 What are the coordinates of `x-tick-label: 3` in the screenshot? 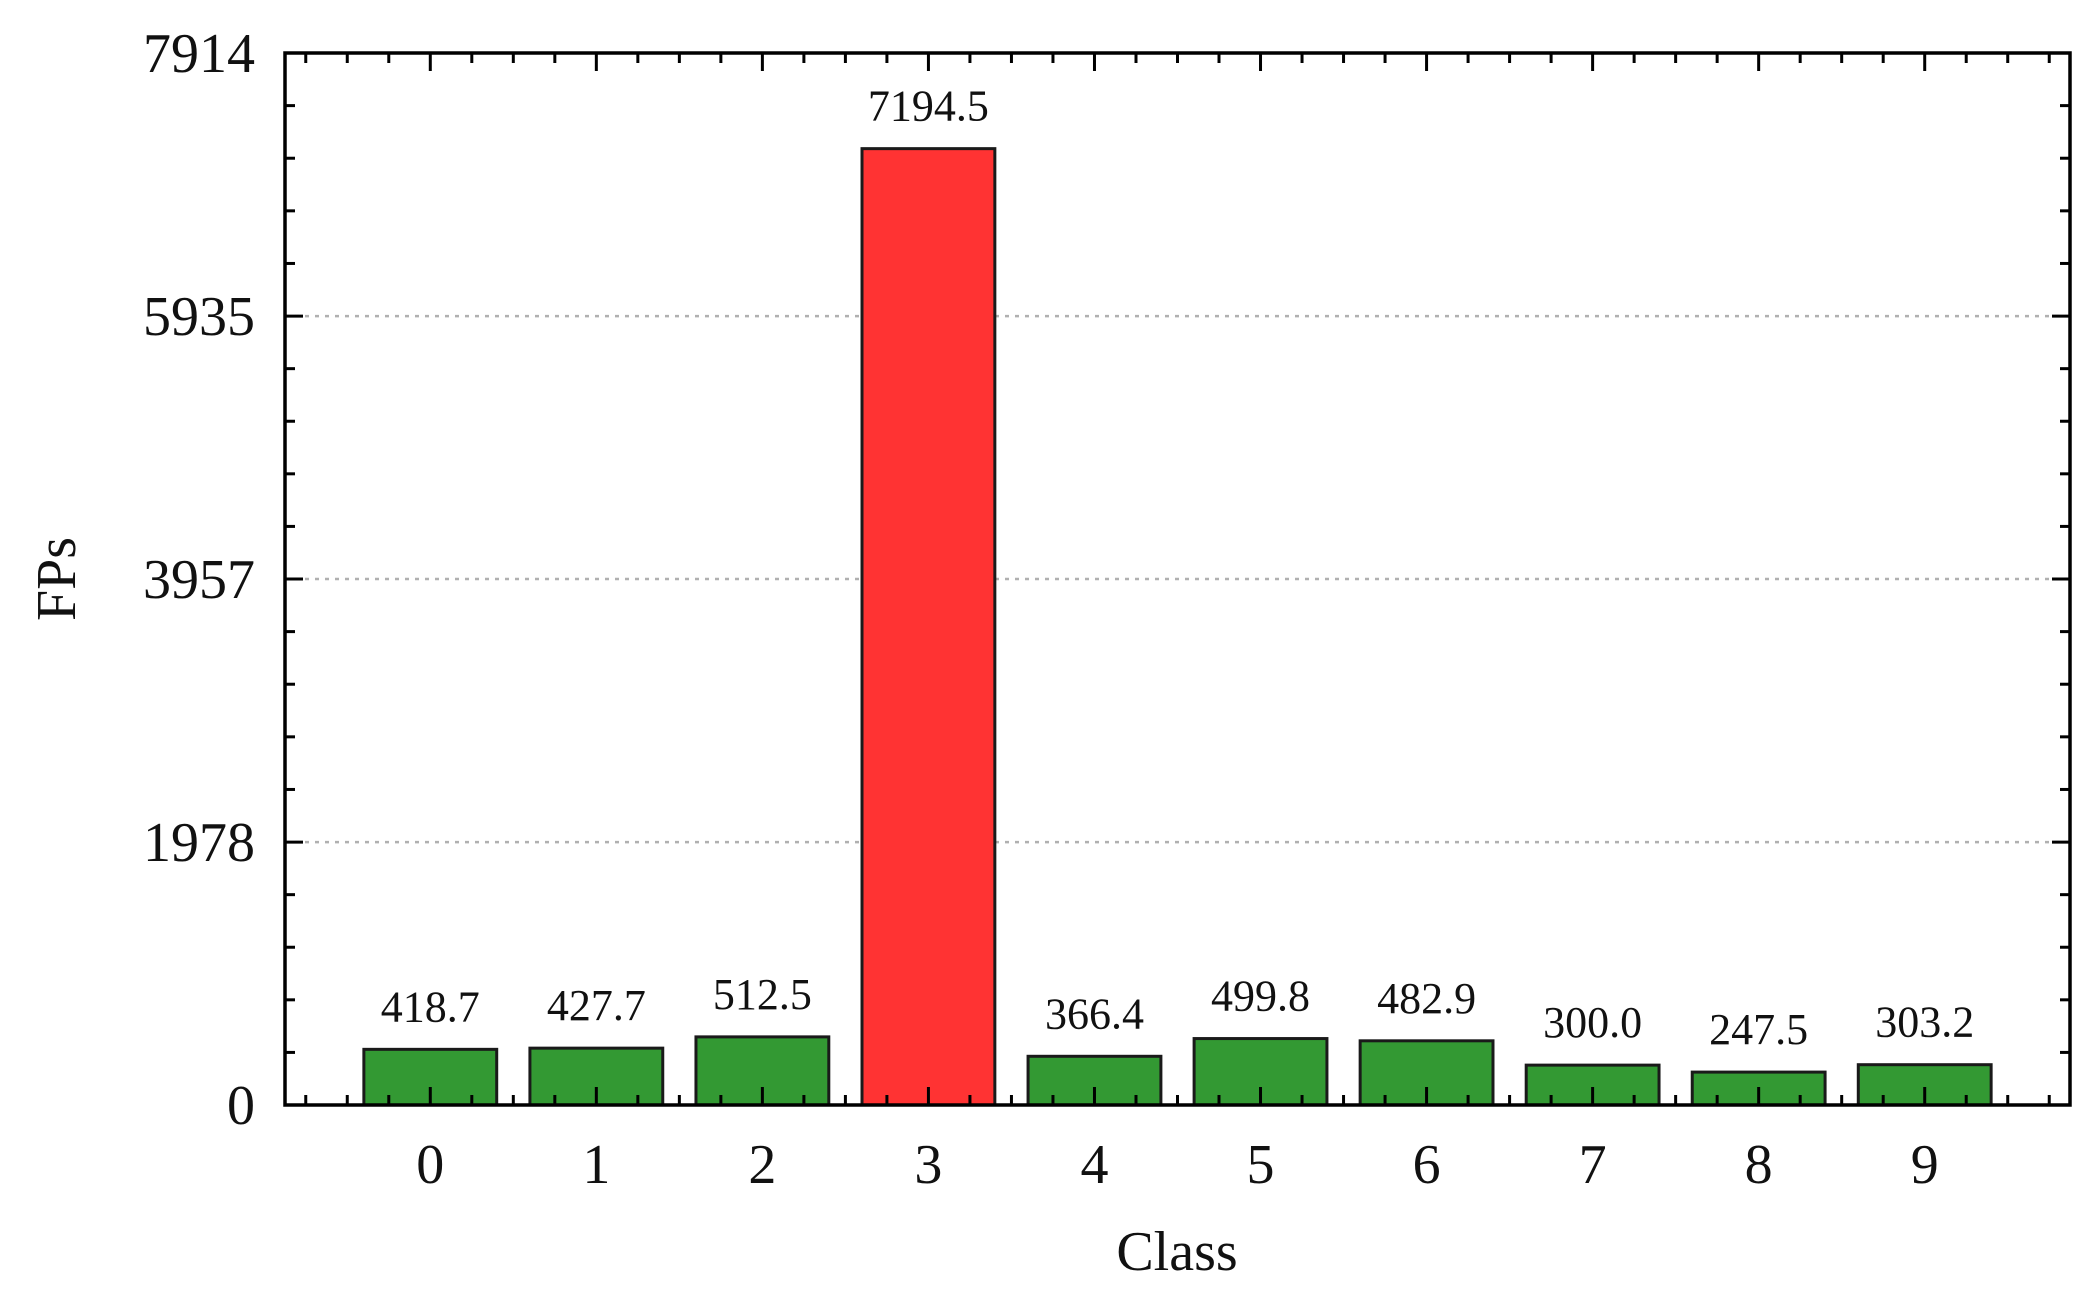 It's located at (928, 1165).